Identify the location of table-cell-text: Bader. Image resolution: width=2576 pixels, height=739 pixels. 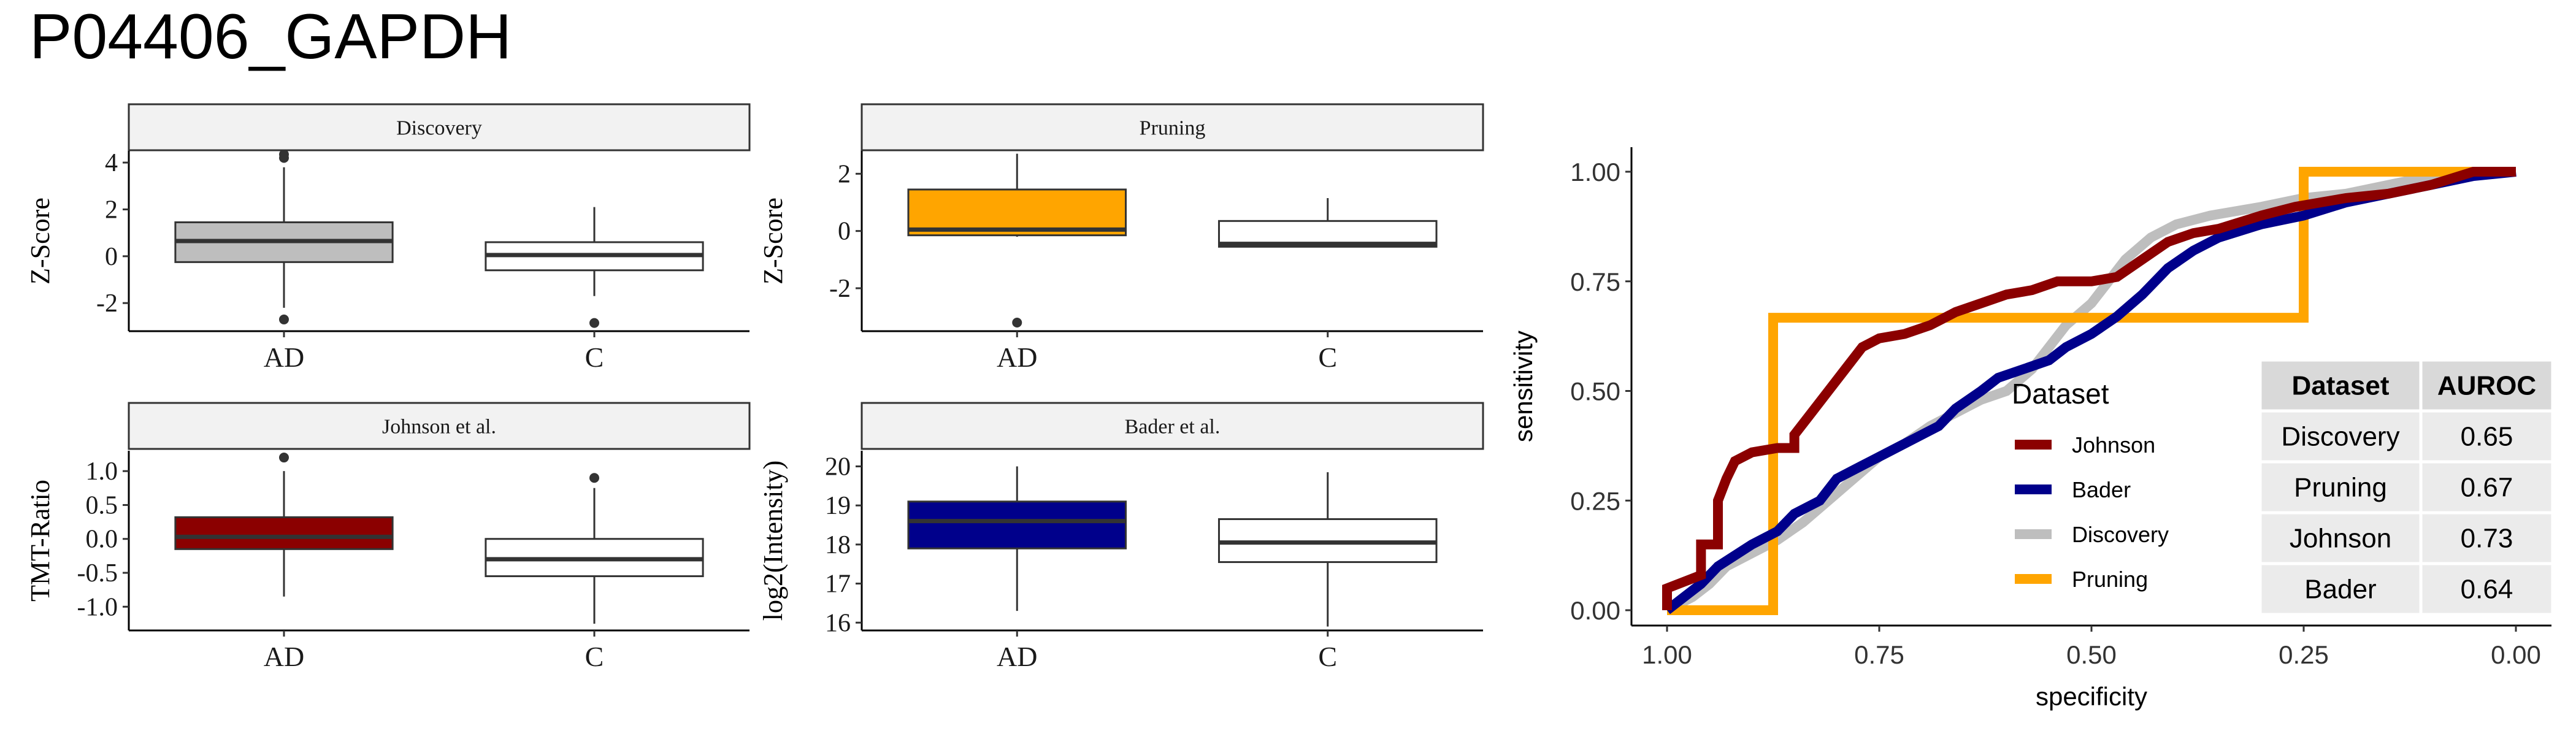
(2340, 590).